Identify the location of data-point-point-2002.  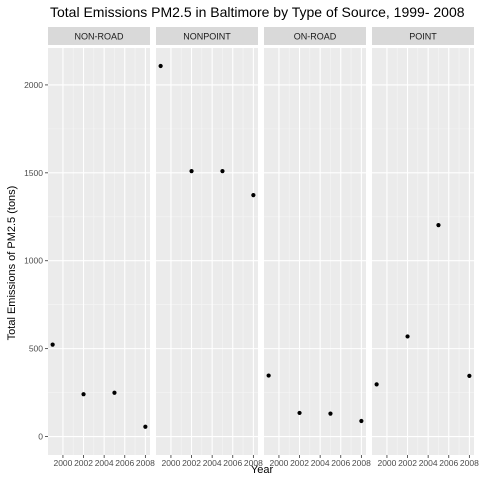
(407, 336).